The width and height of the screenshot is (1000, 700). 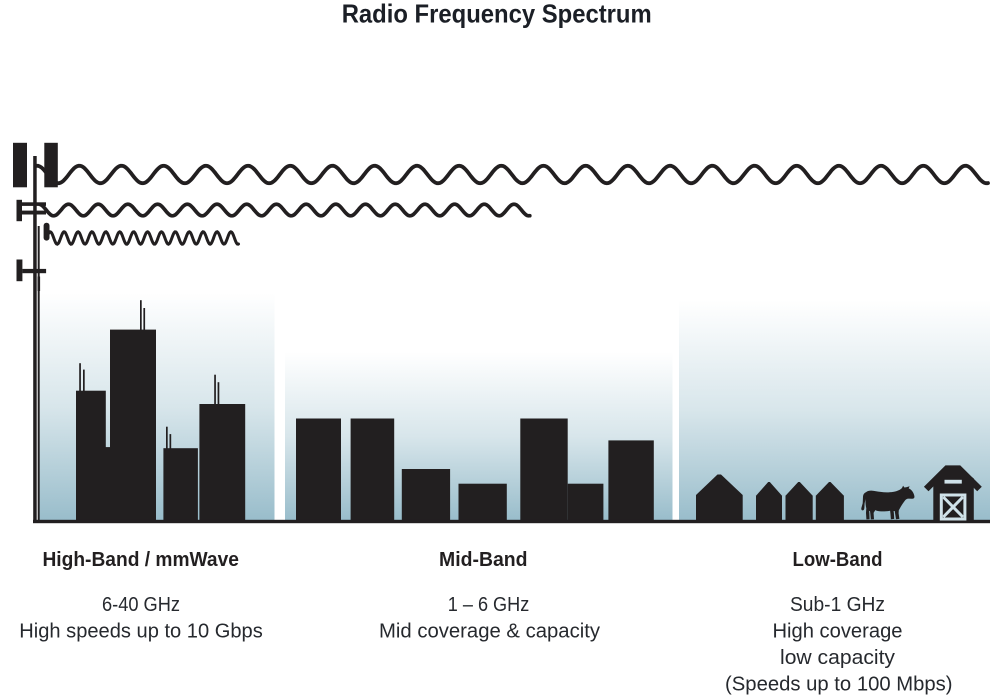 What do you see at coordinates (838, 631) in the screenshot?
I see `svg-text: High coverage` at bounding box center [838, 631].